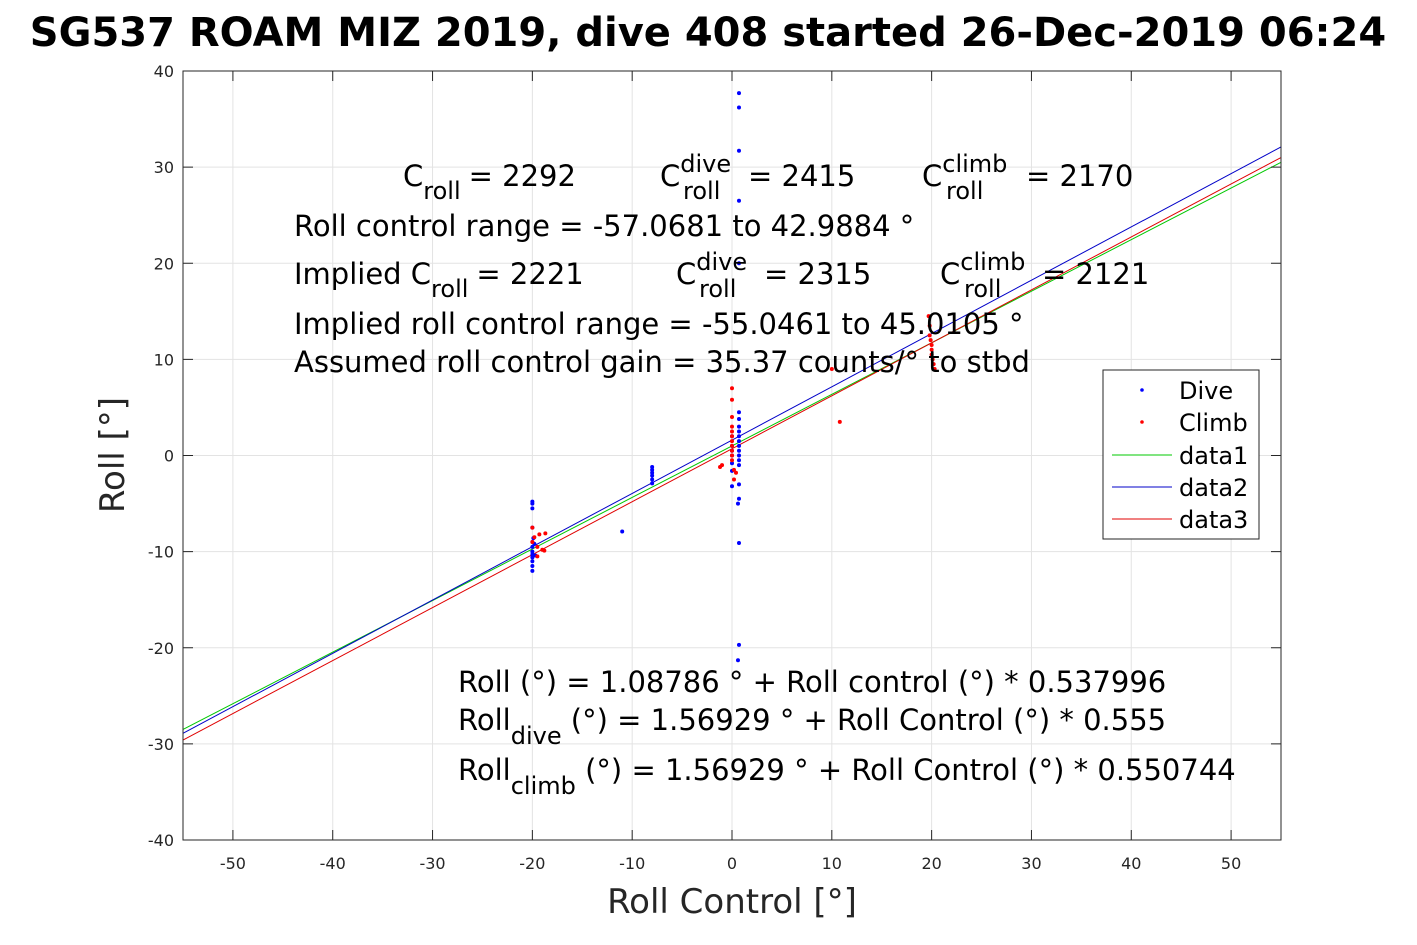 The width and height of the screenshot is (1417, 945). I want to click on y-tick-label: -20, so click(161, 648).